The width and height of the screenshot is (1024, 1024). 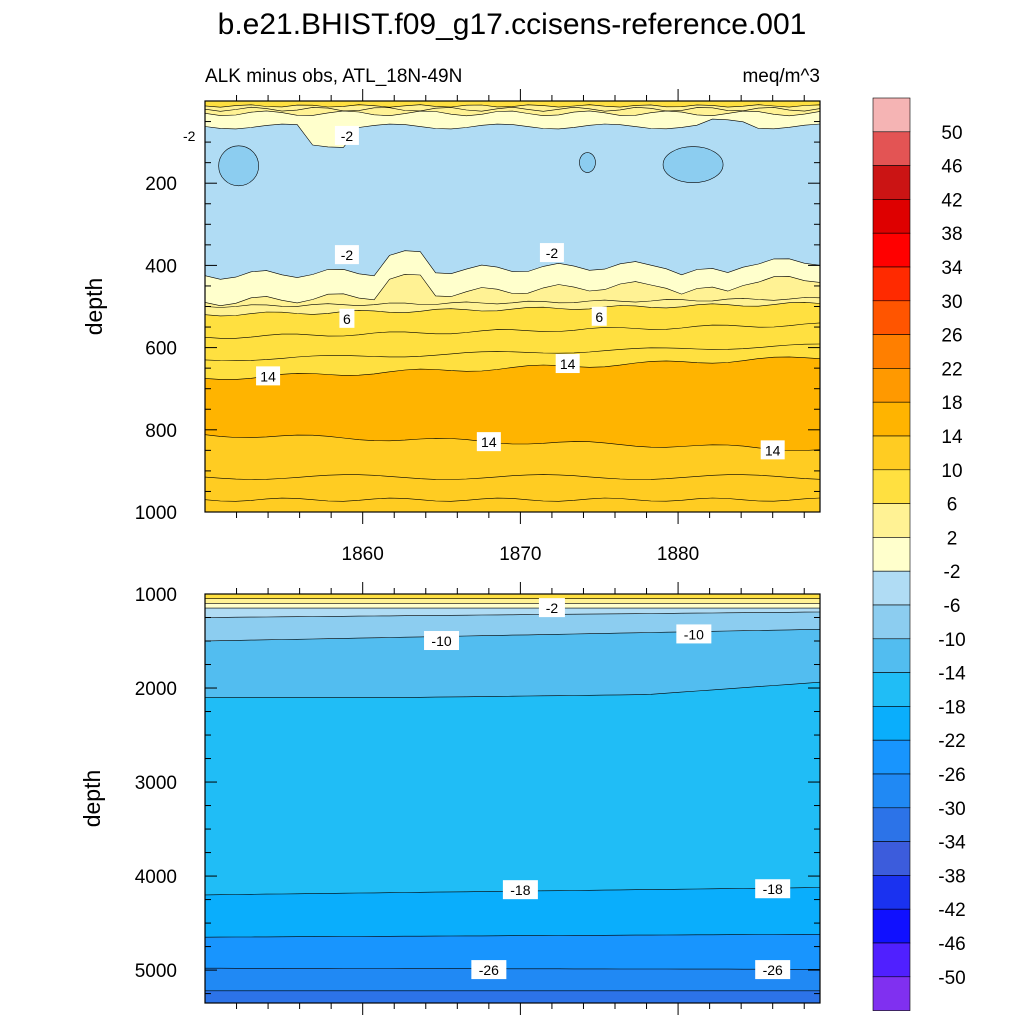 What do you see at coordinates (951, 200) in the screenshot?
I see `colorbar-label: 42` at bounding box center [951, 200].